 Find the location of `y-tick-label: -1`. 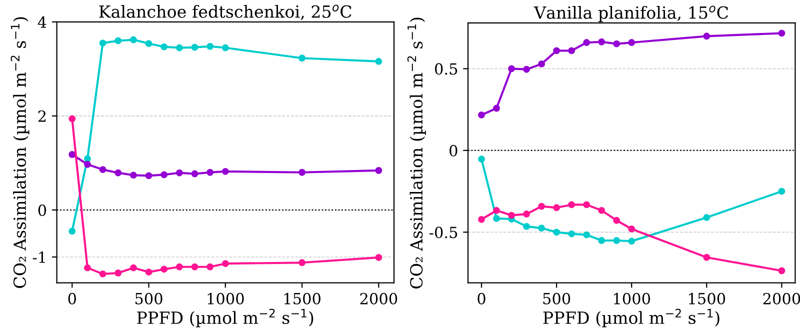

y-tick-label: -1 is located at coordinates (38, 257).